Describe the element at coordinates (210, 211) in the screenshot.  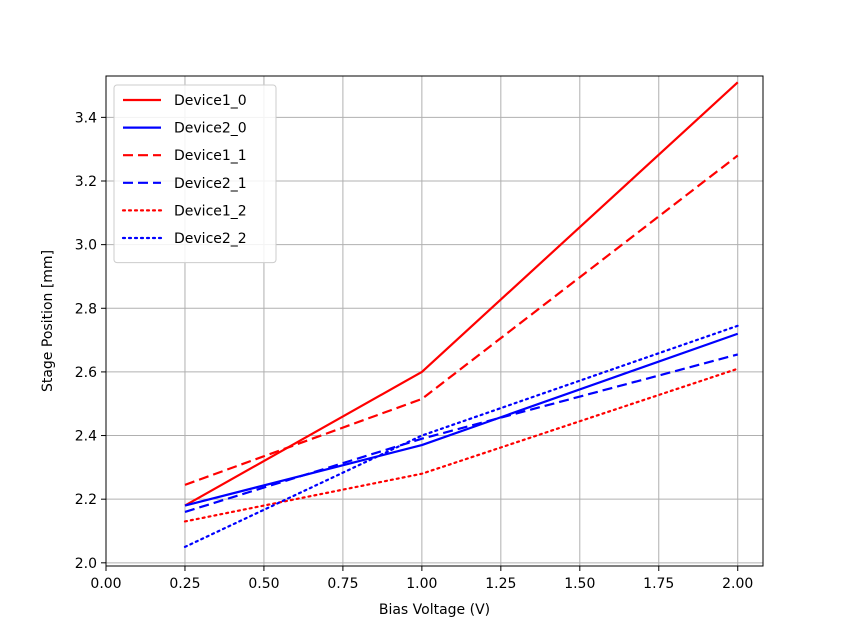
I see `legend-label: Device1_2` at that location.